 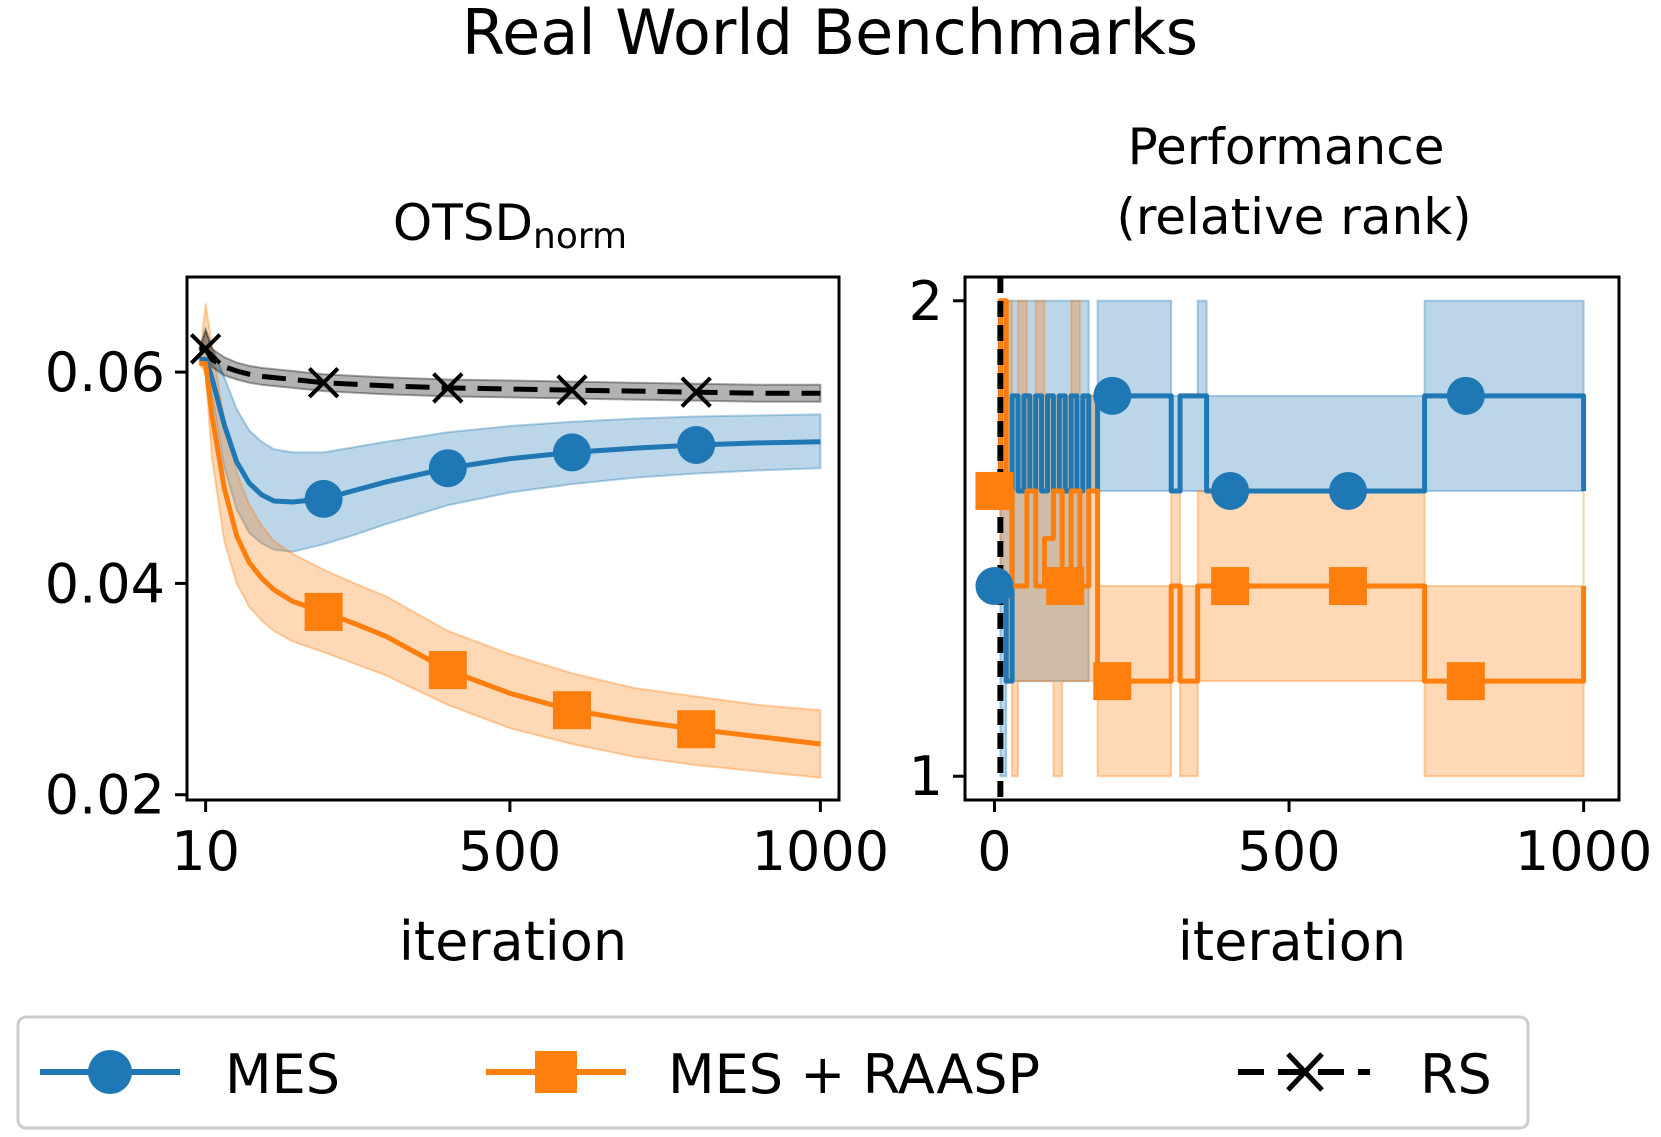 I want to click on otsd-band-rs, so click(x=510, y=364).